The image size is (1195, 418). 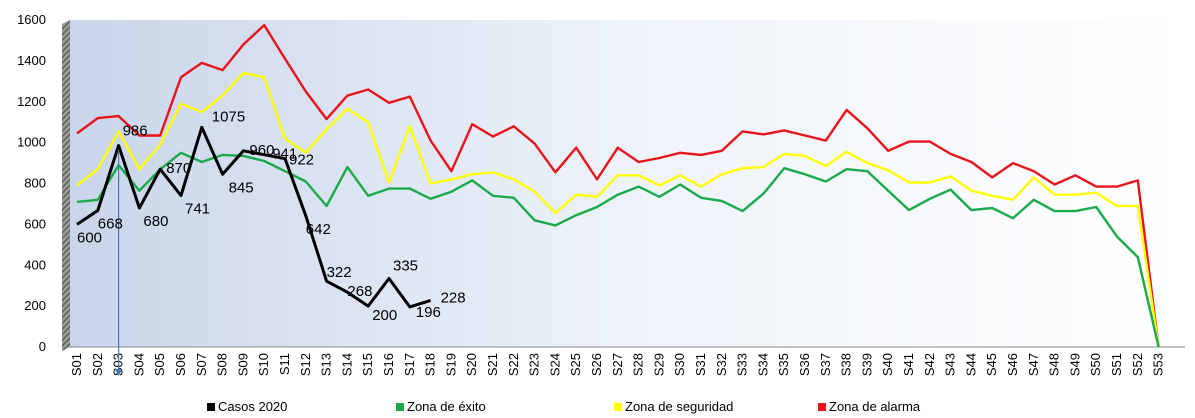 What do you see at coordinates (66, 185) in the screenshot?
I see `wall-hatch` at bounding box center [66, 185].